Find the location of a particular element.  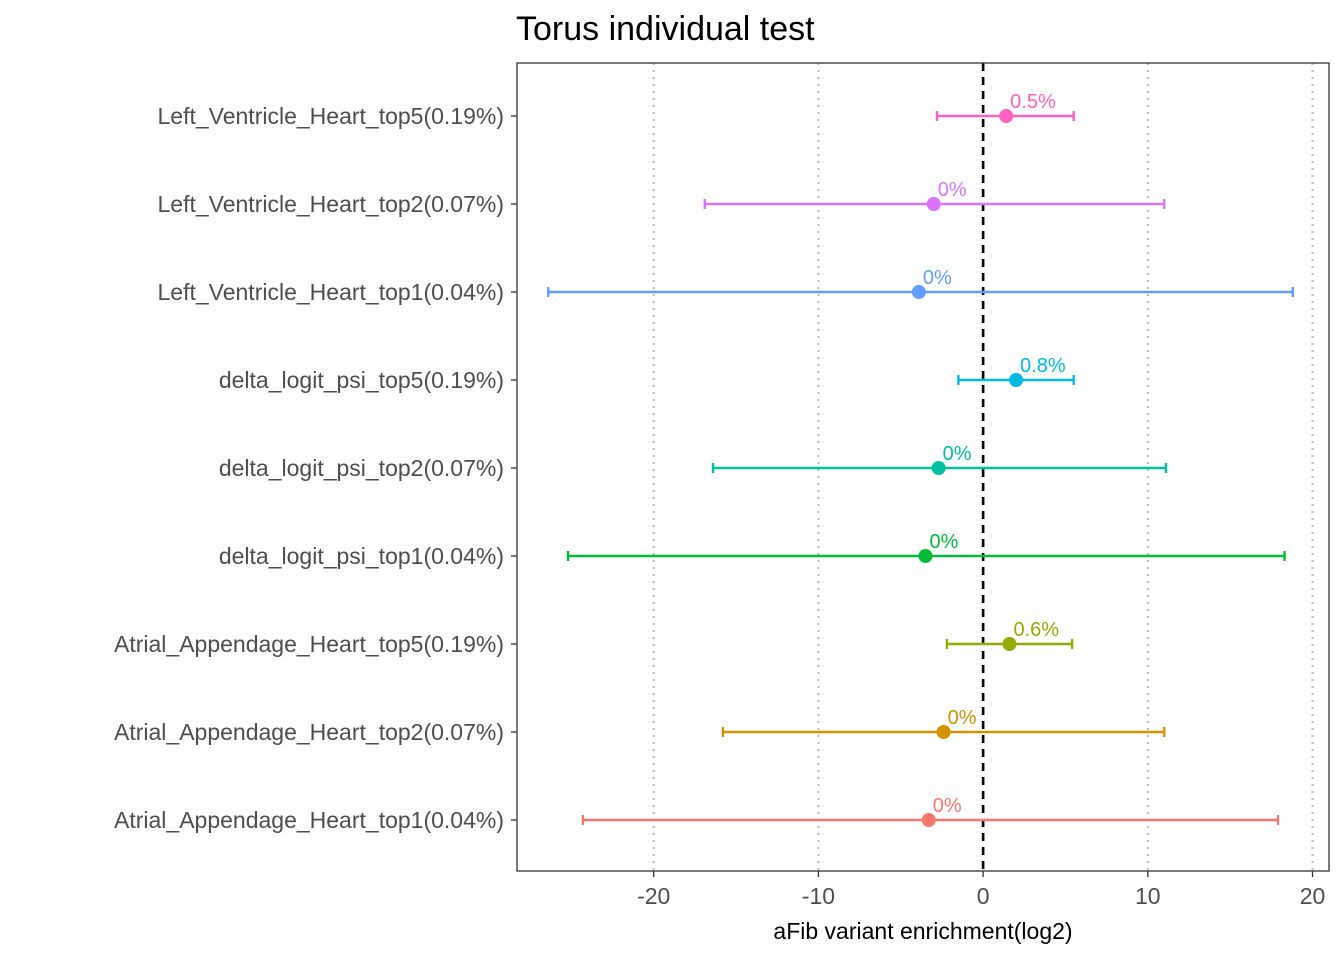

x-tick-label: 10 is located at coordinates (1148, 896).